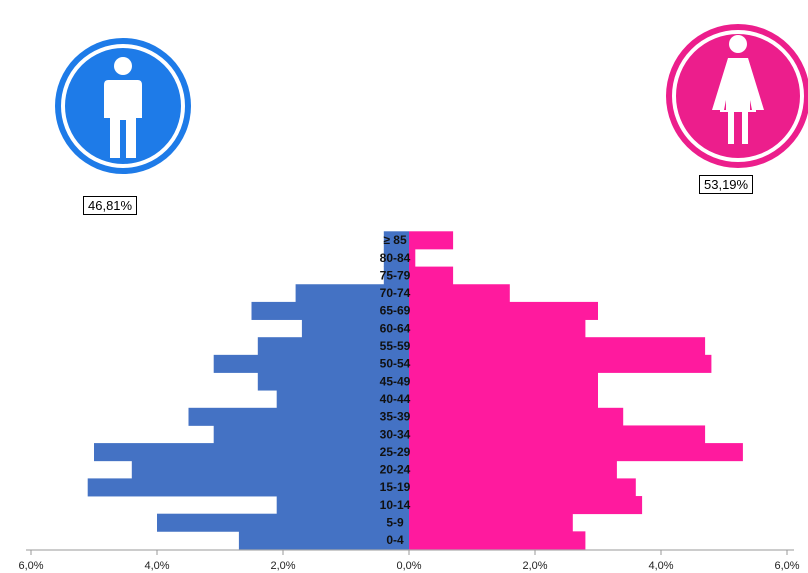  Describe the element at coordinates (395, 328) in the screenshot. I see `age-group-label: 60-64` at that location.